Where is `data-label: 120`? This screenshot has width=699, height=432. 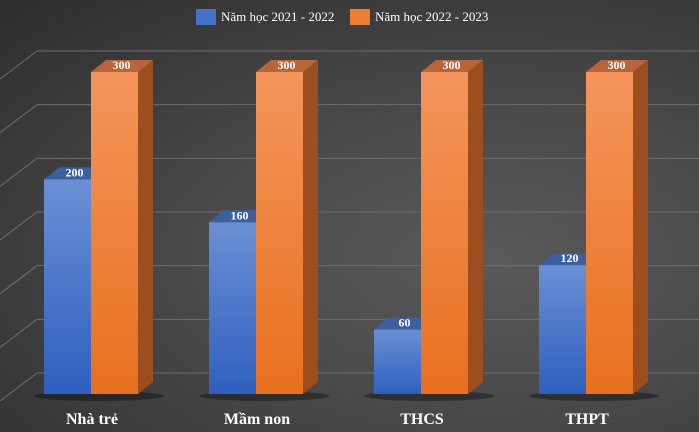 data-label: 120 is located at coordinates (570, 258).